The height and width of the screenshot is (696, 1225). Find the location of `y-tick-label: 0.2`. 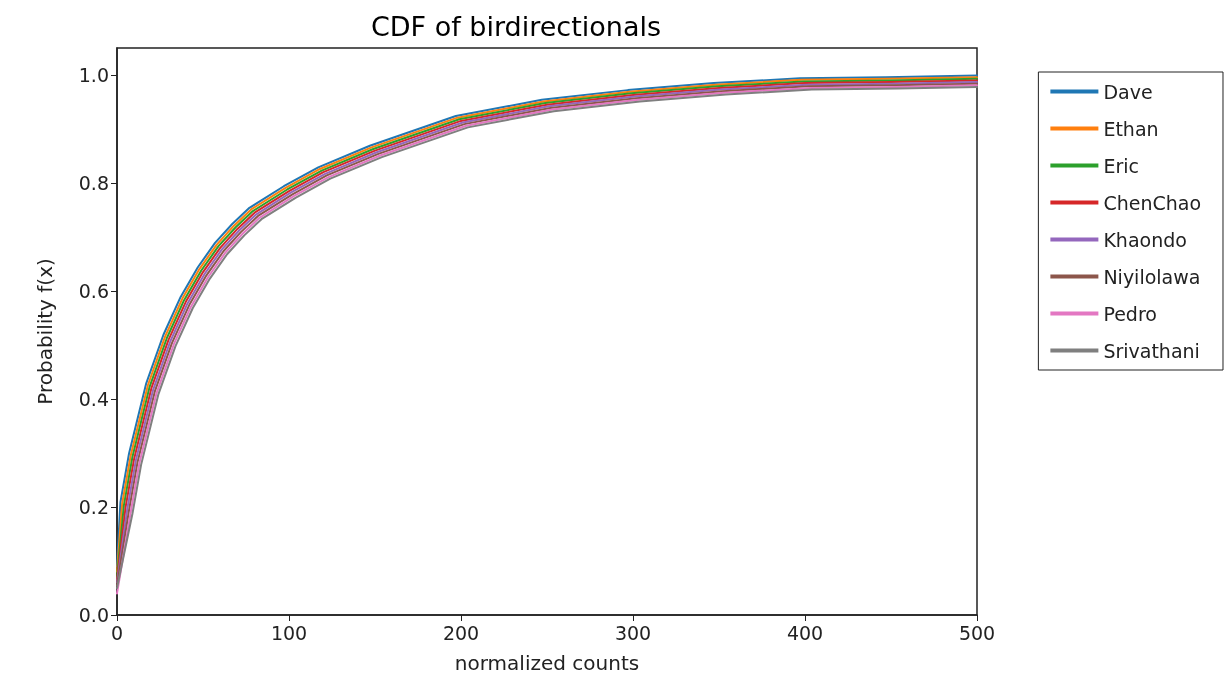

y-tick-label: 0.2 is located at coordinates (93, 507).